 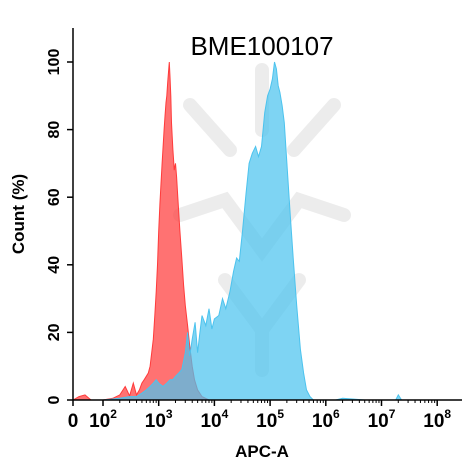 I want to click on y-tick-label: 20, so click(x=54, y=332).